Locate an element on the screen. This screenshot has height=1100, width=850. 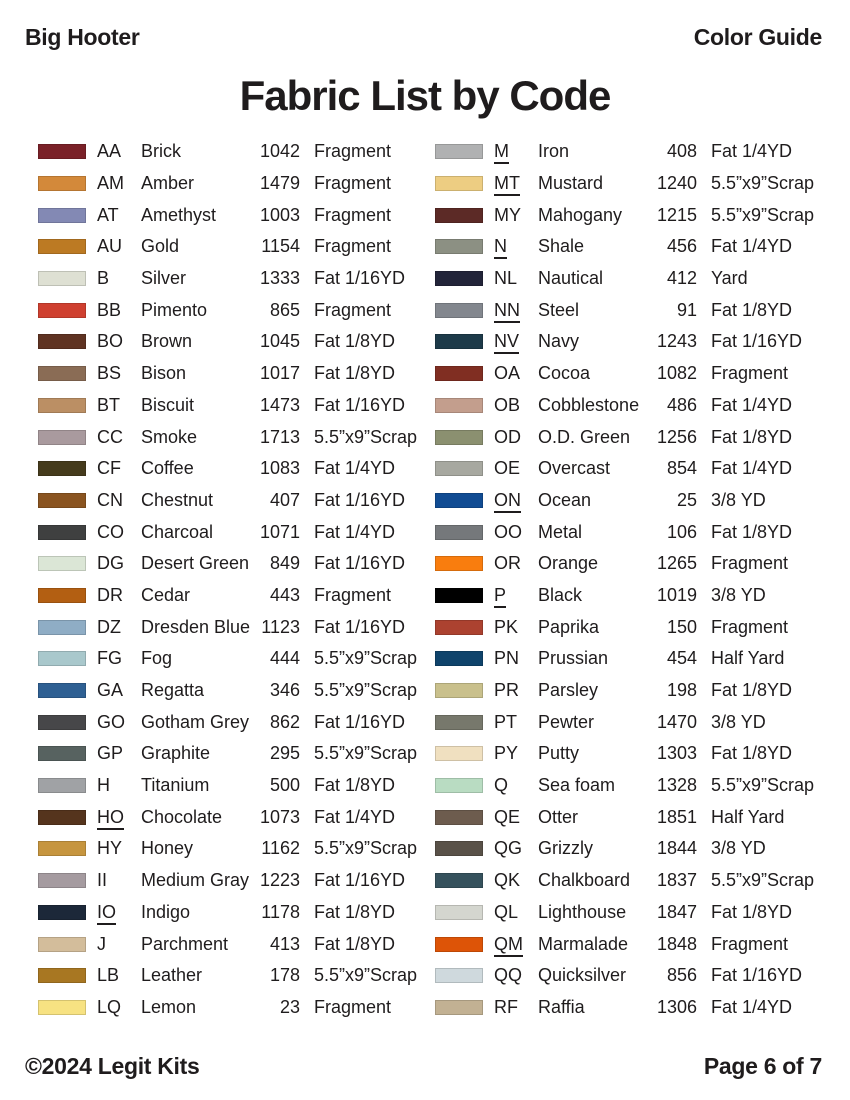
document-type: Color Guide is located at coordinates (758, 37).